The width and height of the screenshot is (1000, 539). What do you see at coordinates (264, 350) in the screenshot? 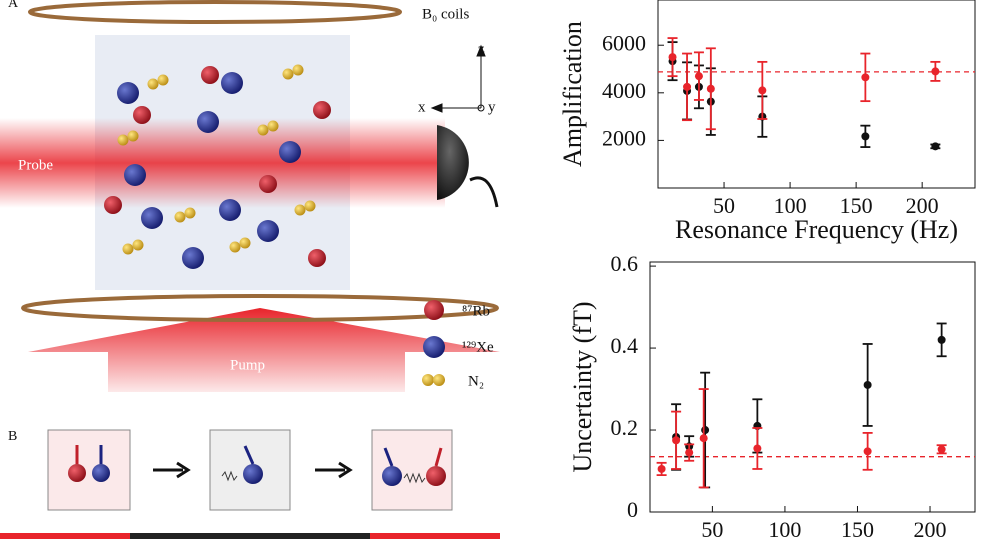
I see `pump-arrow` at bounding box center [264, 350].